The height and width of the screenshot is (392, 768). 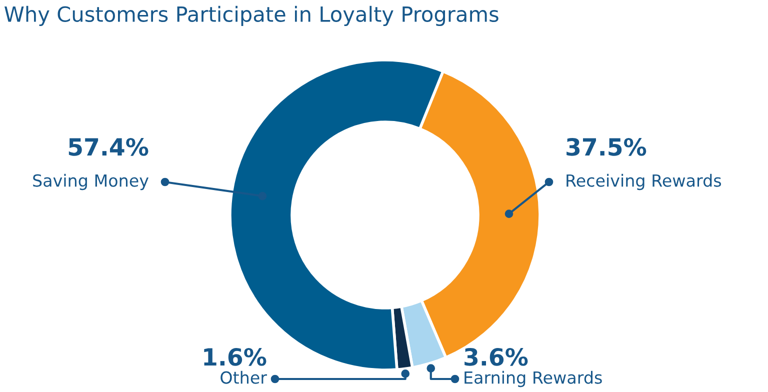 What do you see at coordinates (90, 182) in the screenshot?
I see `slice-label: Saving Money` at bounding box center [90, 182].